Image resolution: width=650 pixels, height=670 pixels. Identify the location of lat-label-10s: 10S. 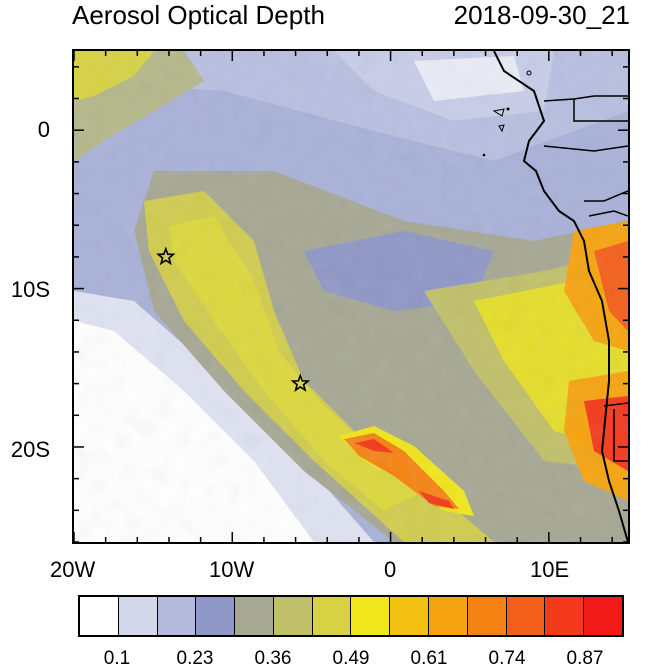
(30, 289).